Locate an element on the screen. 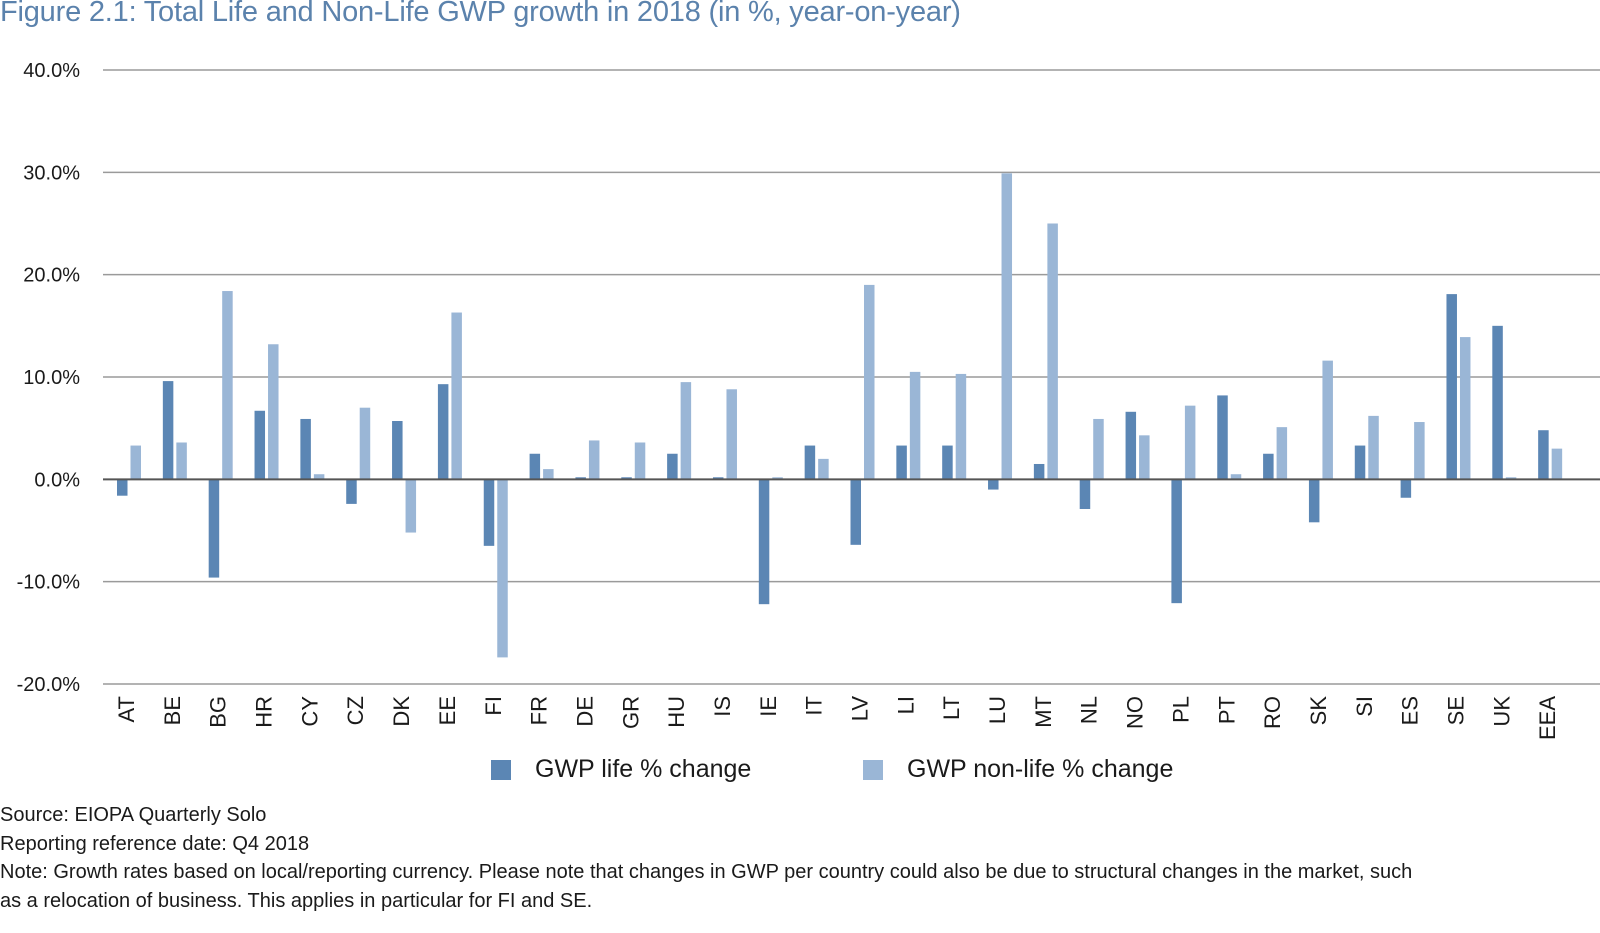  bar-nonlife-hu is located at coordinates (686, 431).